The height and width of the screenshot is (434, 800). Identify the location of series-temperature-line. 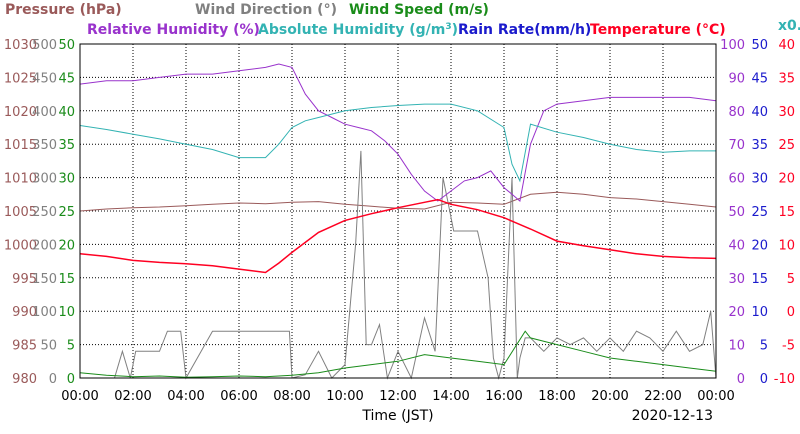
(398, 236).